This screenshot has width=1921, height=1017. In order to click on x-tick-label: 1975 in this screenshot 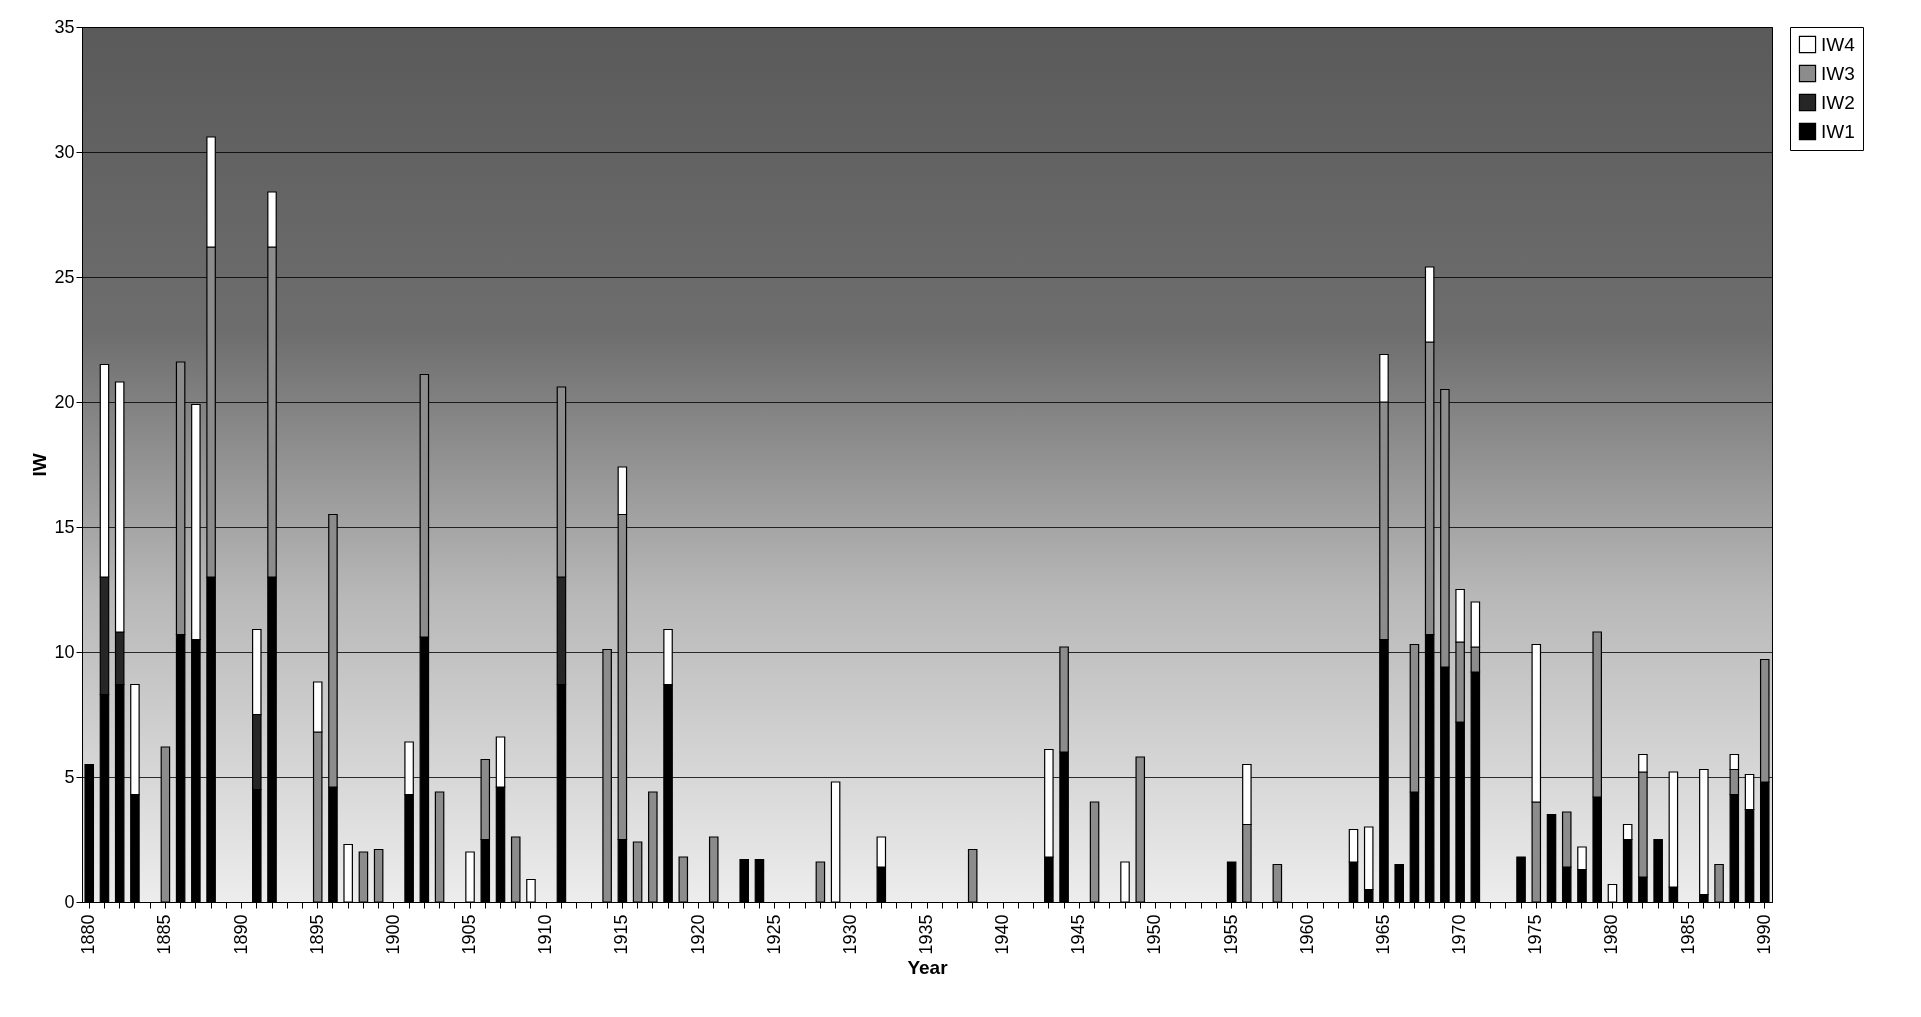, I will do `click(1535, 934)`.